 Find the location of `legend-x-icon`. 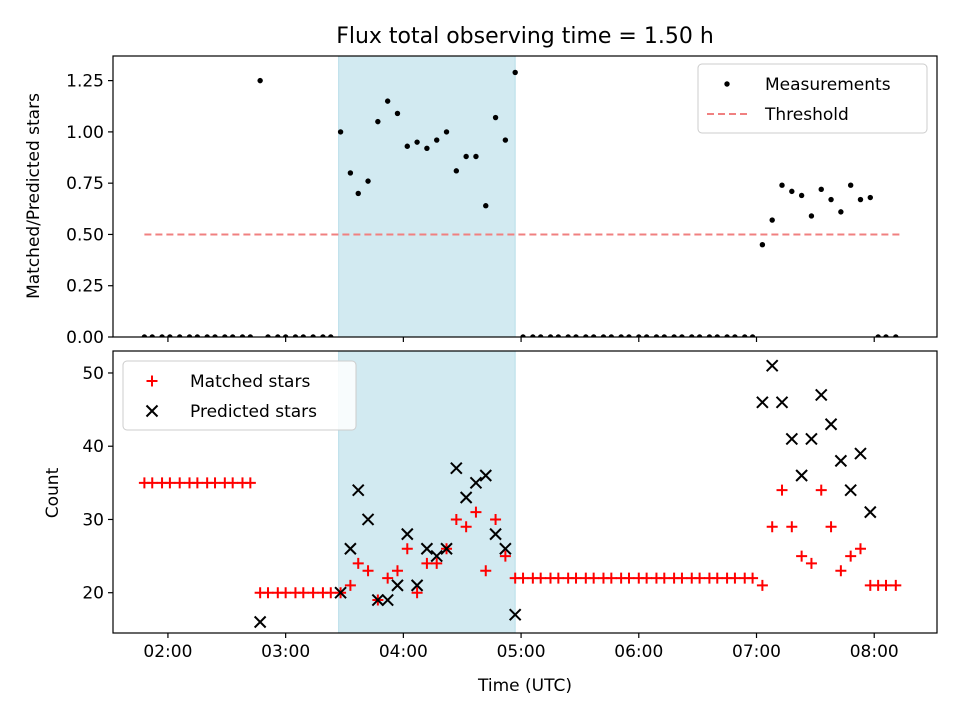

legend-x-icon is located at coordinates (152, 411).